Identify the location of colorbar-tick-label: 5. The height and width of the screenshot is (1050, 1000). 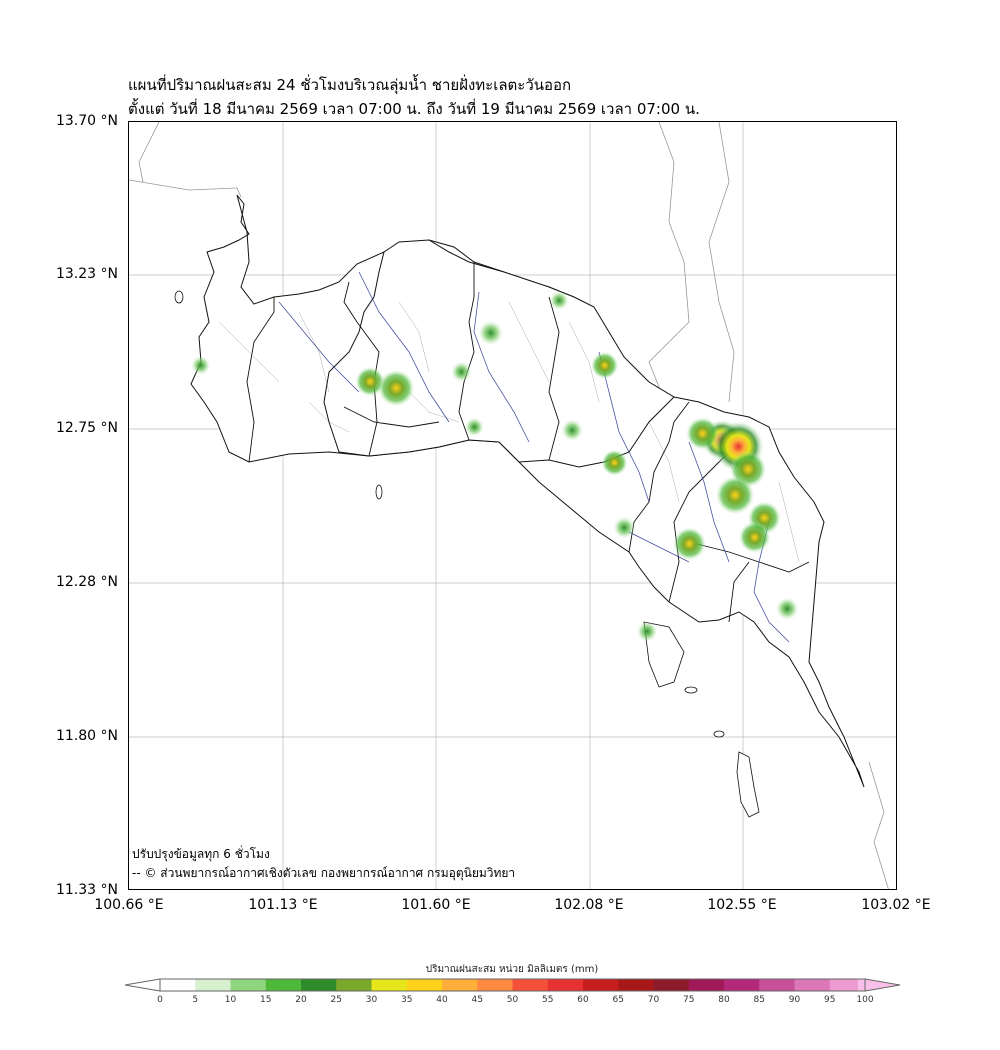
(195, 1000).